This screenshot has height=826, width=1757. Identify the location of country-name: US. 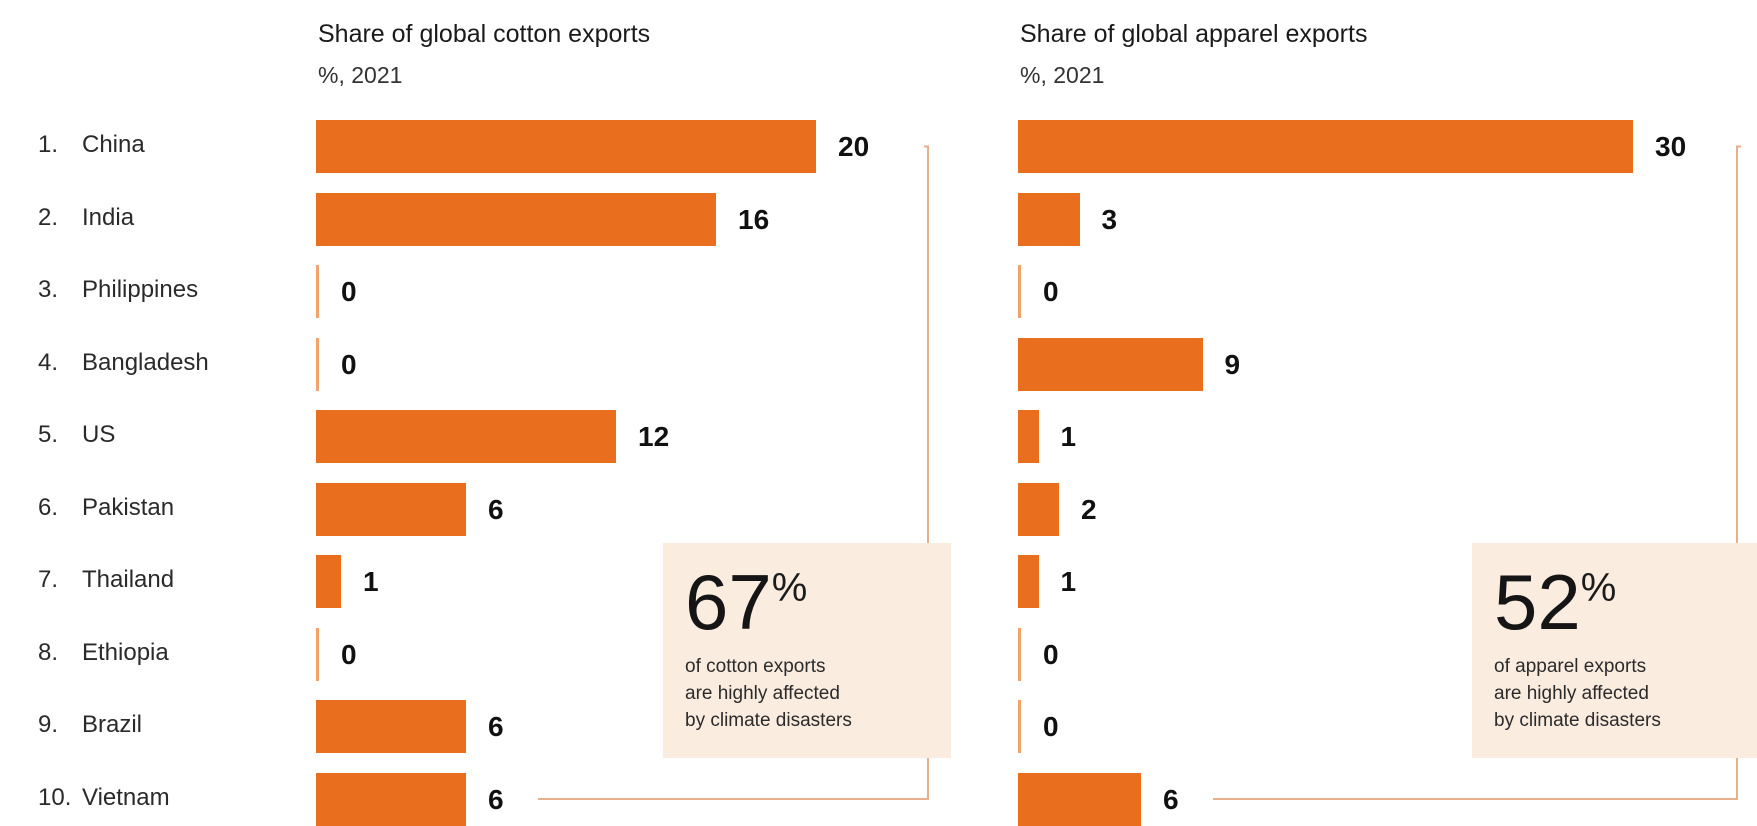
(99, 434).